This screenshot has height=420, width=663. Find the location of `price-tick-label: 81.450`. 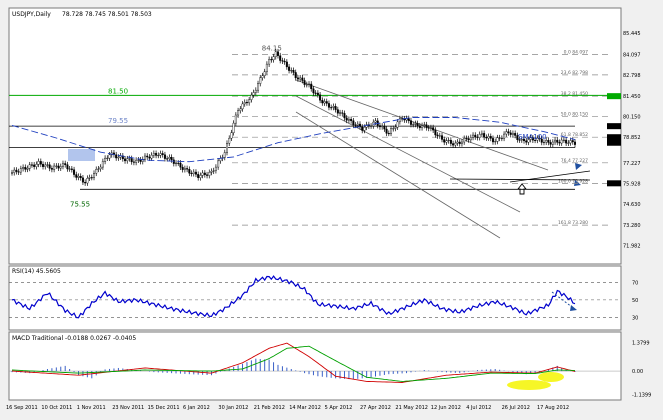

price-tick-label: 81.450 is located at coordinates (632, 97).